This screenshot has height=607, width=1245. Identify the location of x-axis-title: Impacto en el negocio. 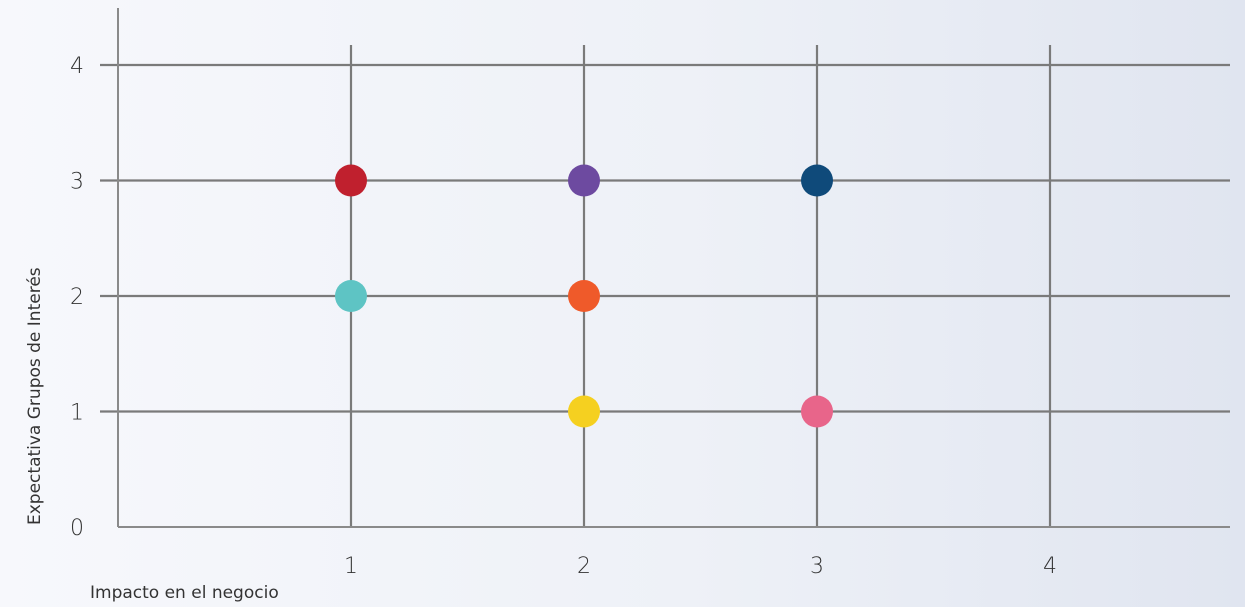
(184, 593).